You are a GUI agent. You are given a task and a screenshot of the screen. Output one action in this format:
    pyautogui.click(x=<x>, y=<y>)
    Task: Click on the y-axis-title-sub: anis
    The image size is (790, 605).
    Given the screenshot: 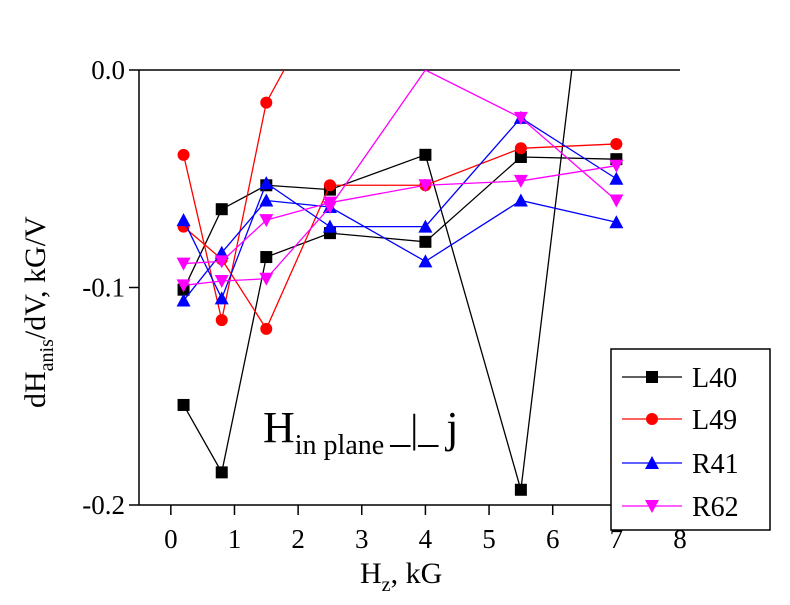 What is the action you would take?
    pyautogui.click(x=47, y=355)
    